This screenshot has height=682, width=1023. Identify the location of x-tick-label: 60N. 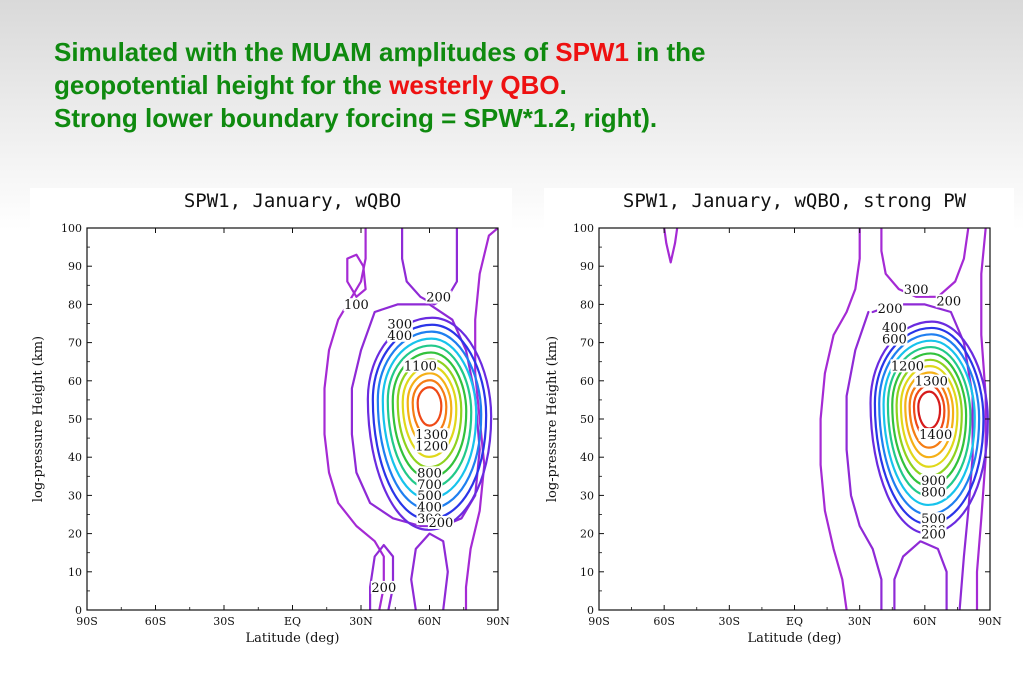
(925, 621).